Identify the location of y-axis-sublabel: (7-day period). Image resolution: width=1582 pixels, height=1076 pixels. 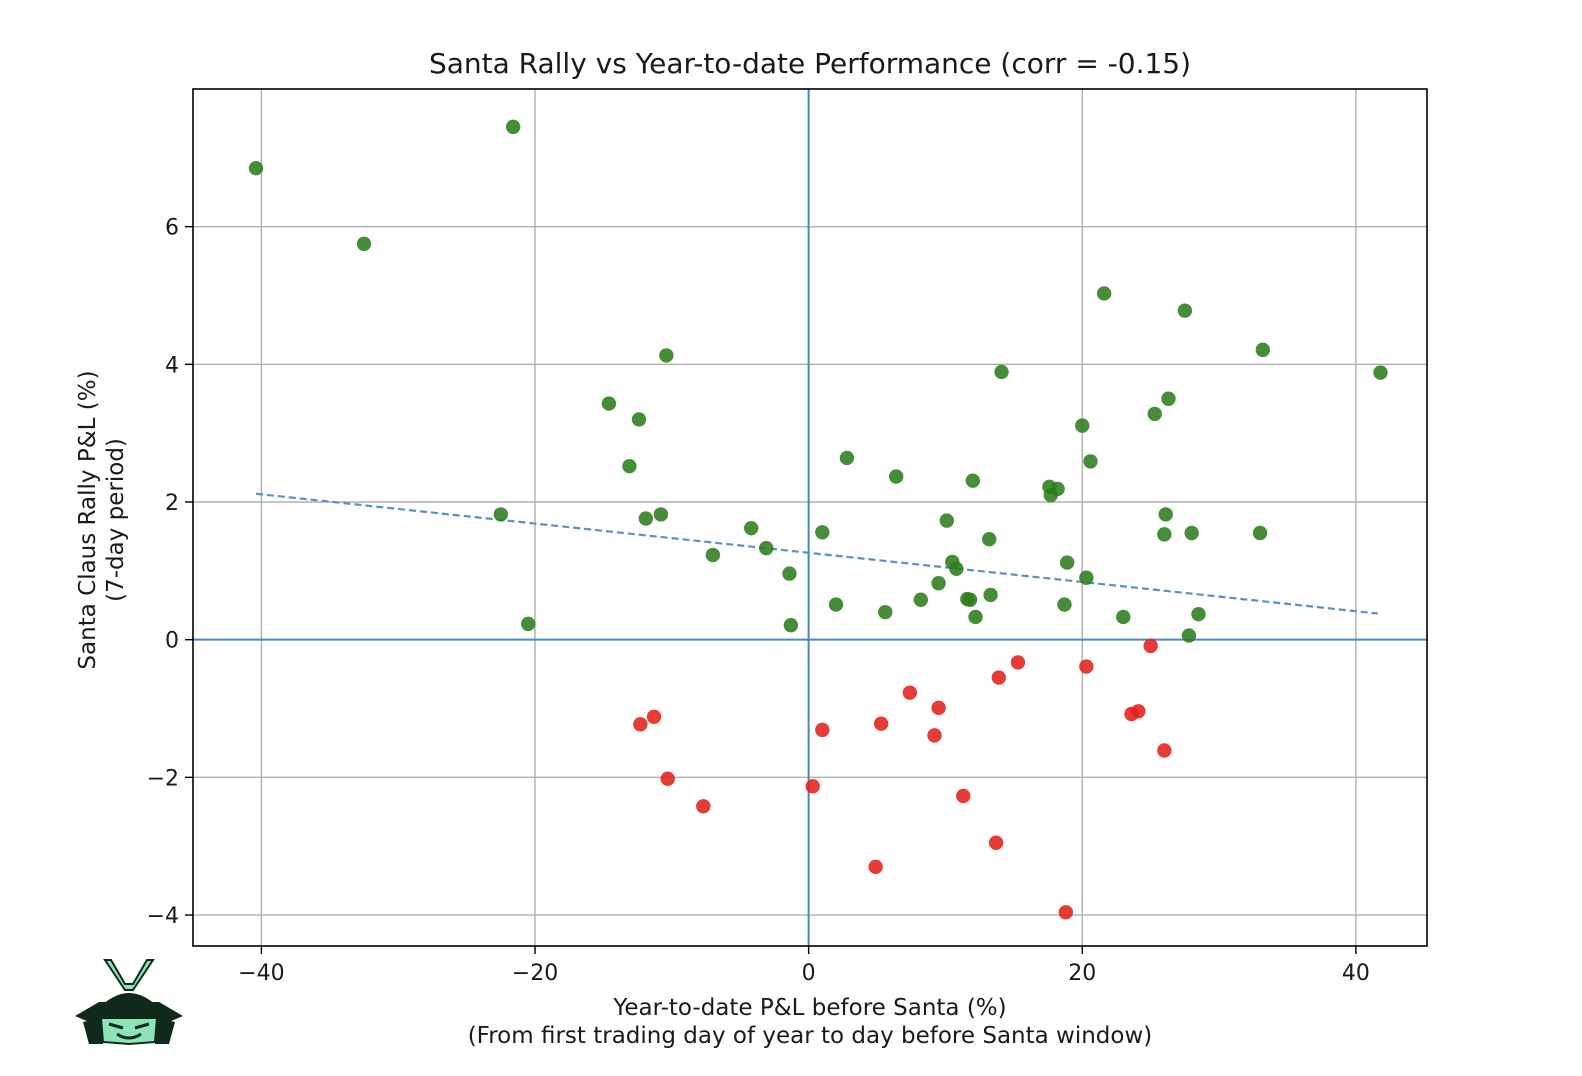
(116, 520).